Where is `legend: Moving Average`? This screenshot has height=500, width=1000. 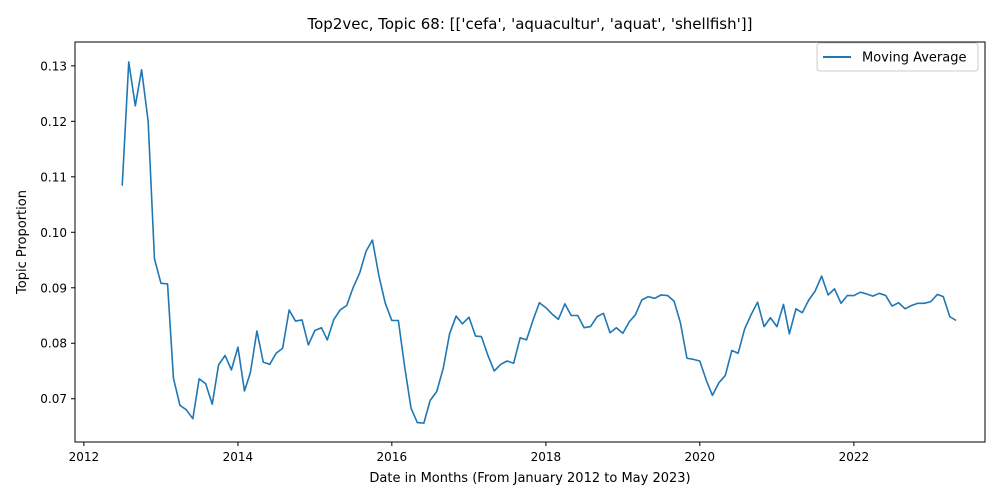
legend: Moving Average is located at coordinates (897, 57).